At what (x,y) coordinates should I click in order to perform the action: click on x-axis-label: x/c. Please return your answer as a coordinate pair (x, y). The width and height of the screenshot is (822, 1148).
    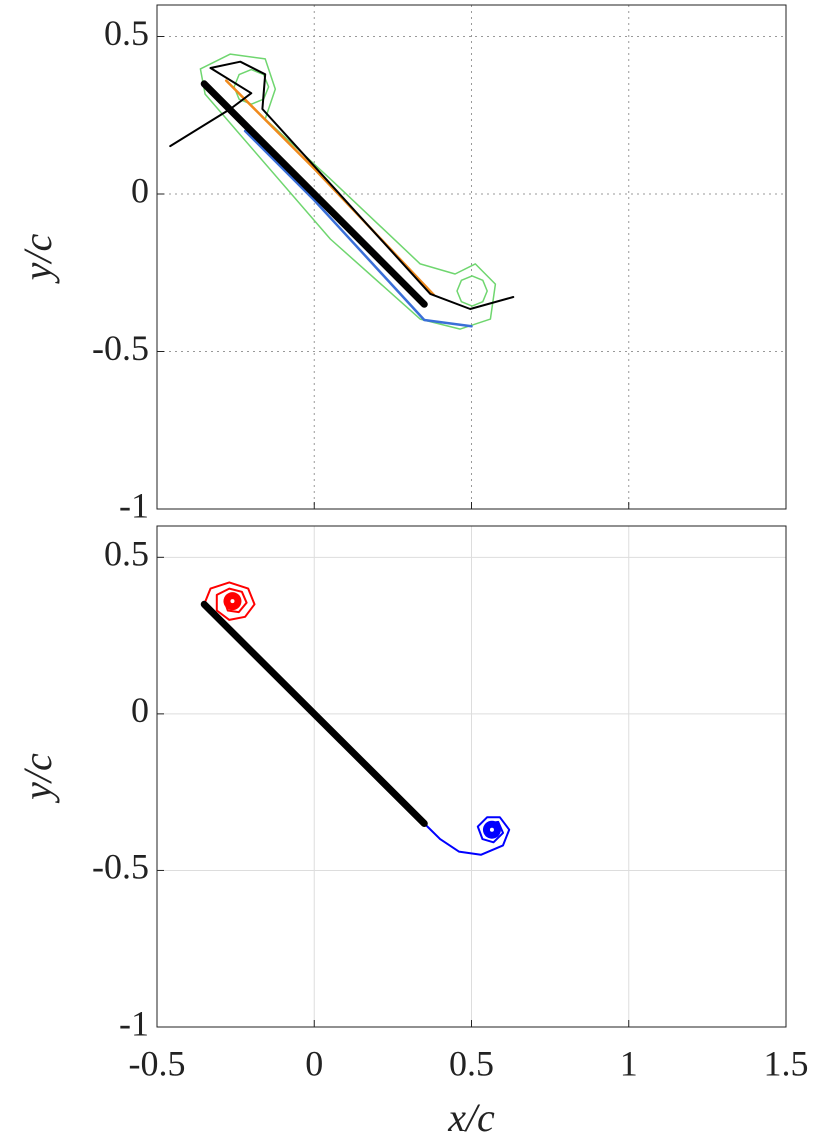
    Looking at the image, I should click on (471, 1117).